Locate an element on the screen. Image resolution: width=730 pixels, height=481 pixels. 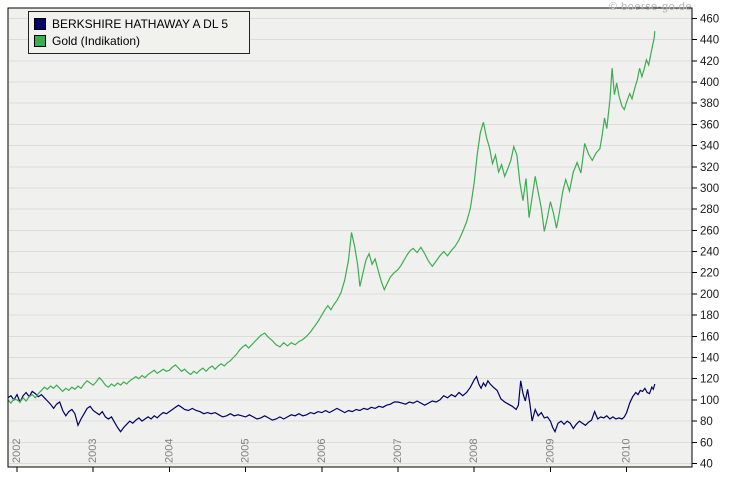
x-axis-year-label: 2009 is located at coordinates (550, 451).